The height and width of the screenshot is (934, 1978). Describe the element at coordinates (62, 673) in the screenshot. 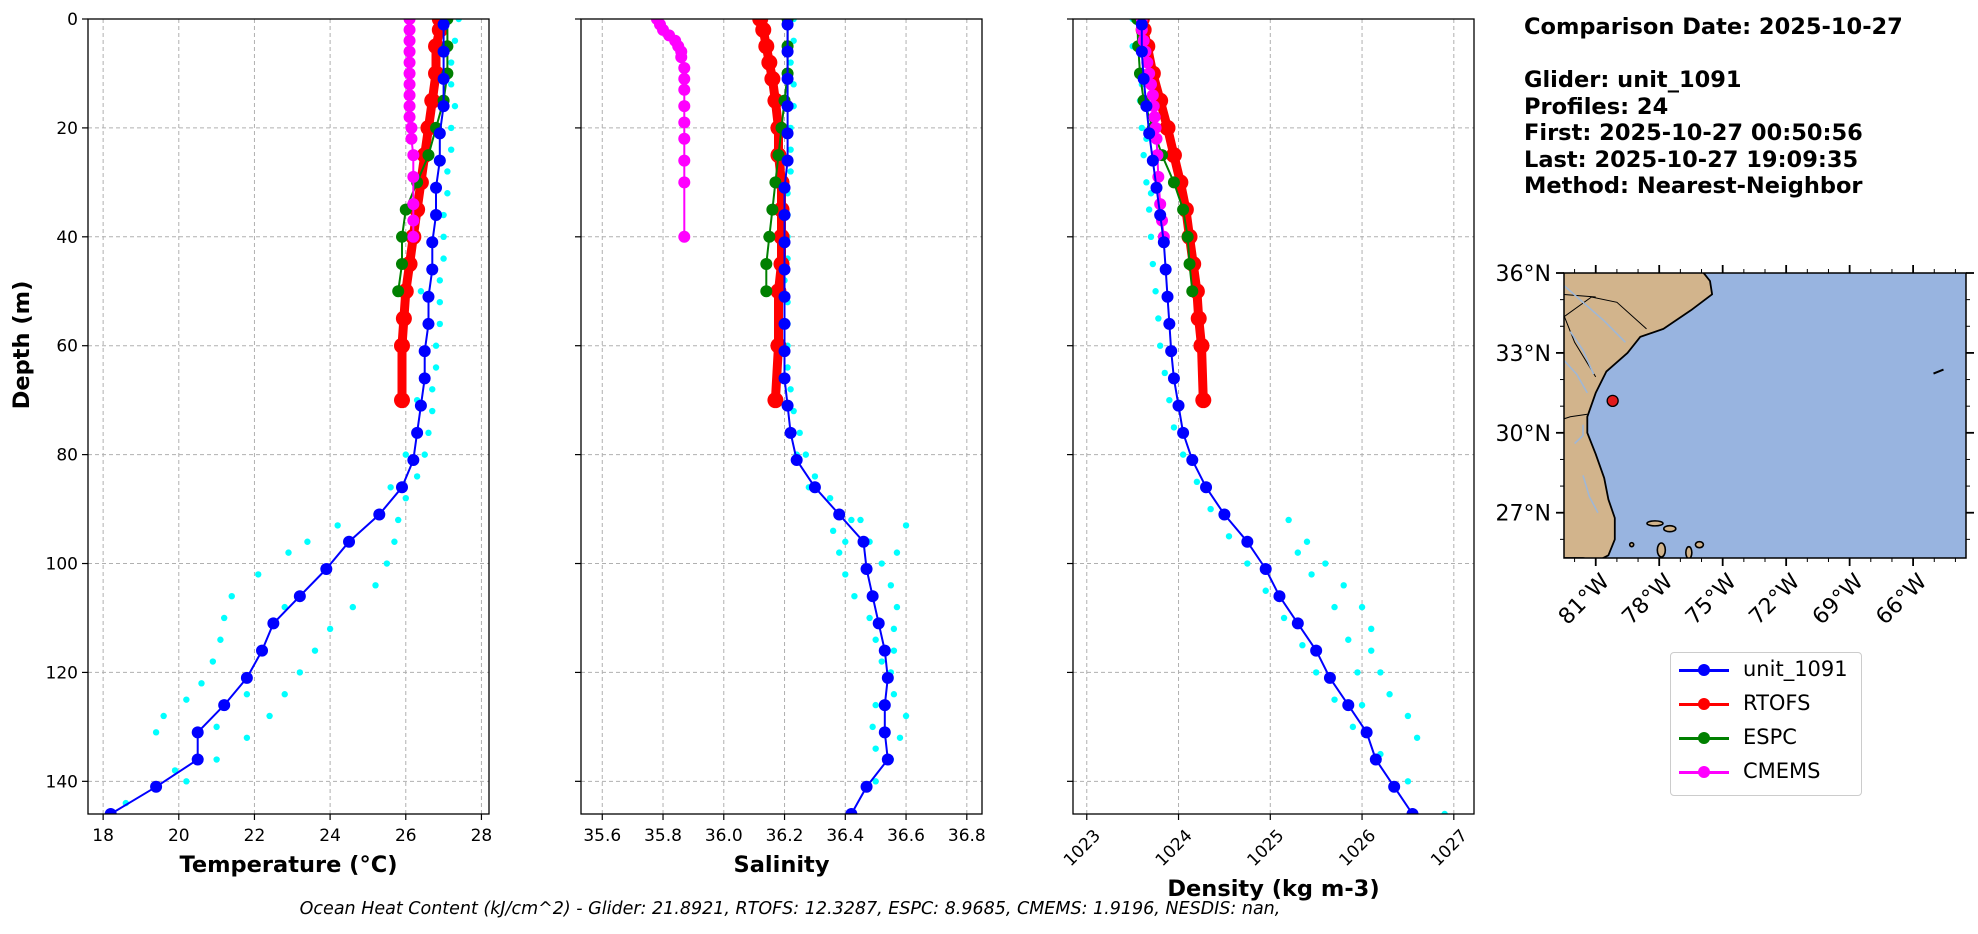

I see `temperature-ytick-label-120: 120` at that location.